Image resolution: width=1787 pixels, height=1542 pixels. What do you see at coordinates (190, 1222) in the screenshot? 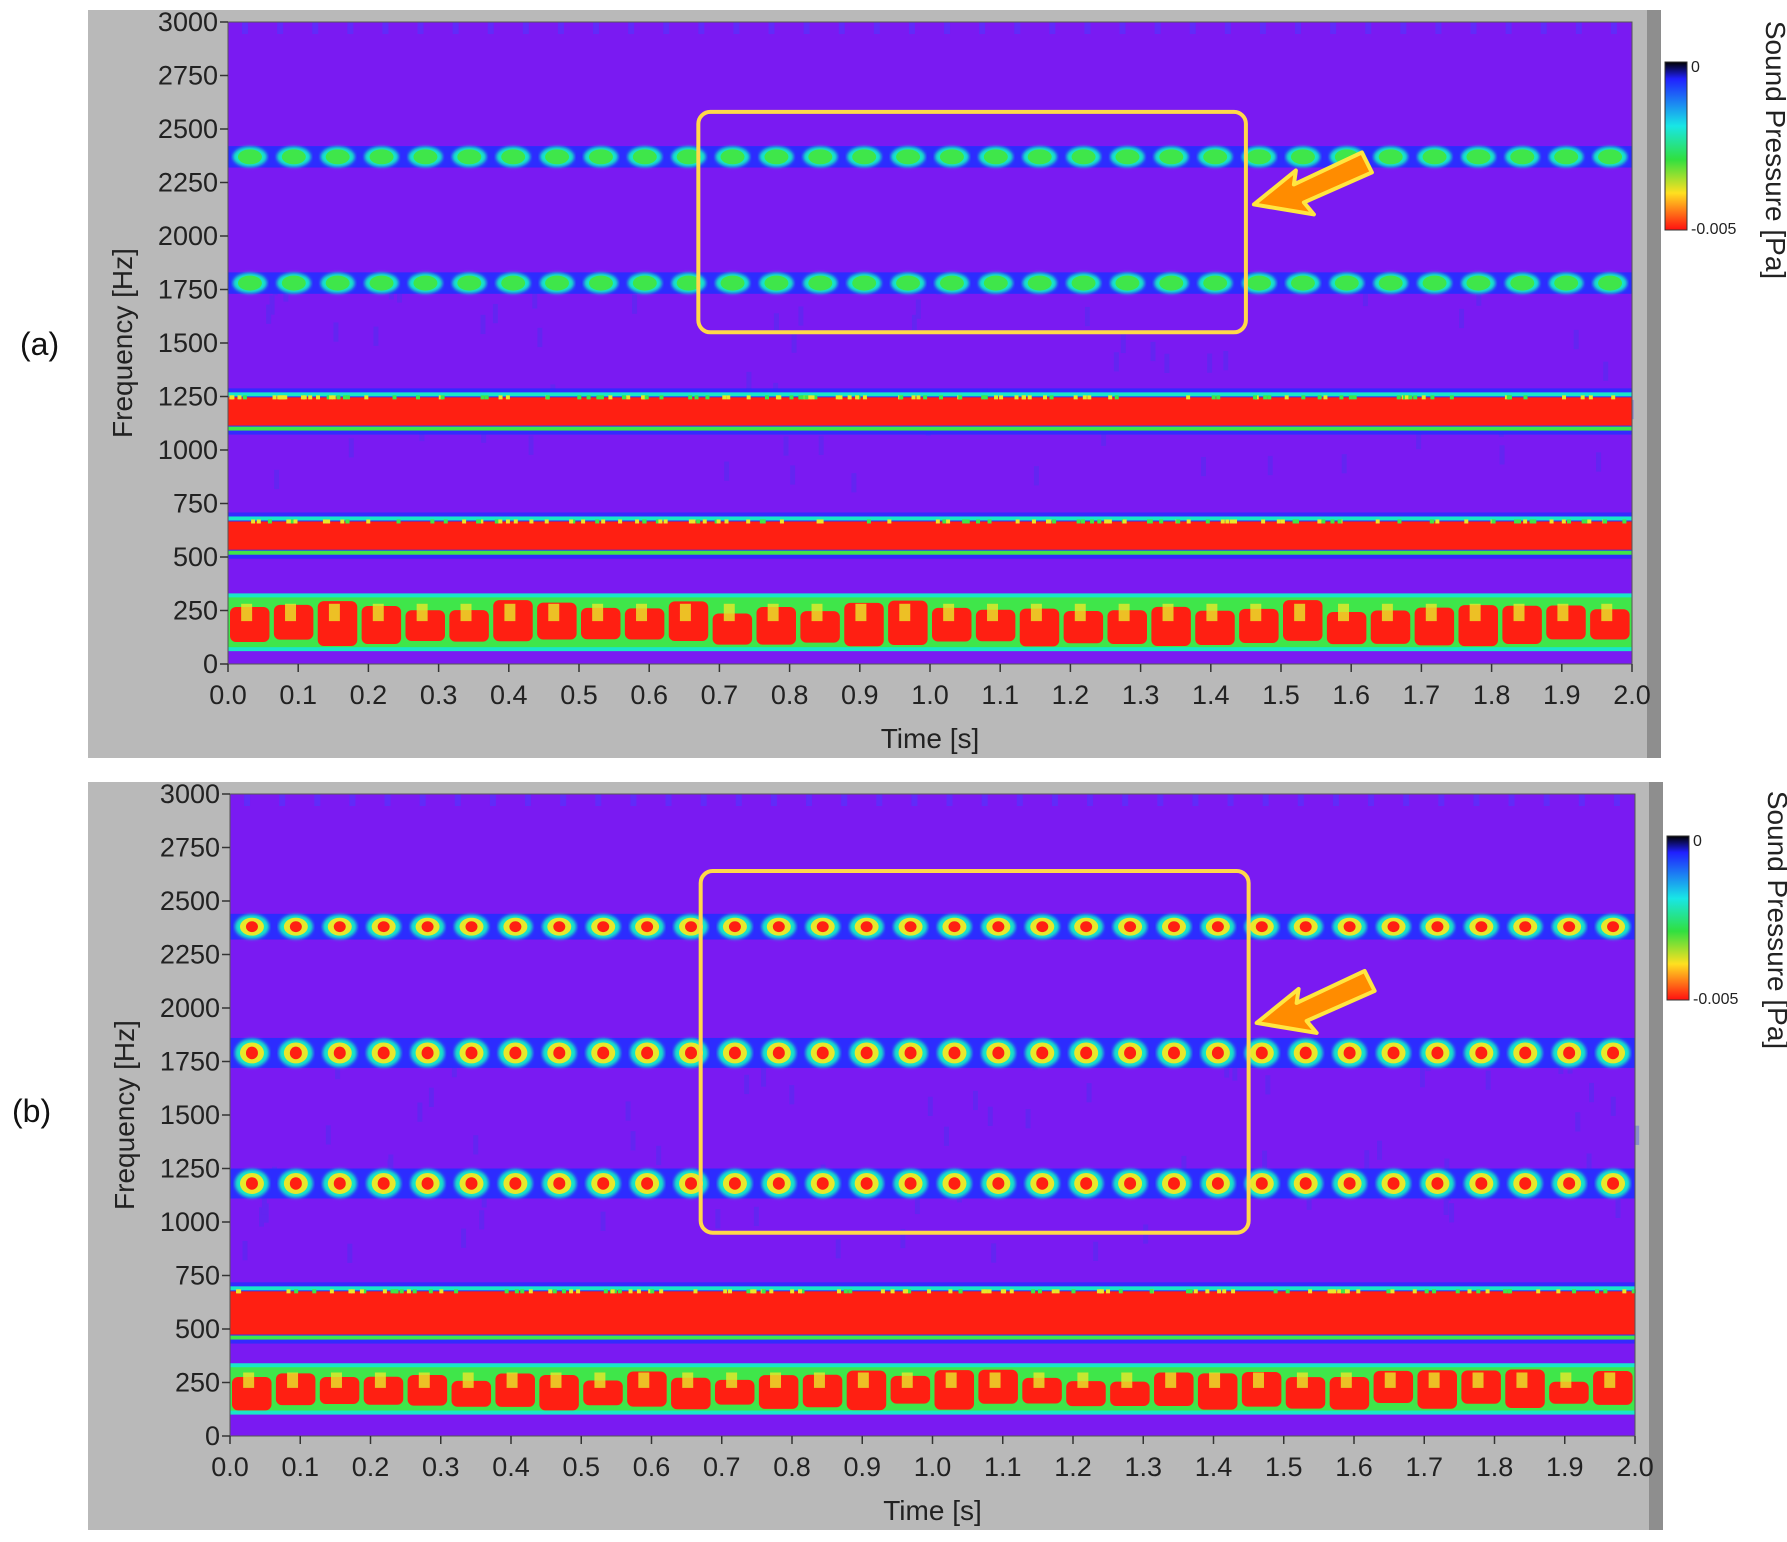
I see `y-tick-label: 1000` at bounding box center [190, 1222].